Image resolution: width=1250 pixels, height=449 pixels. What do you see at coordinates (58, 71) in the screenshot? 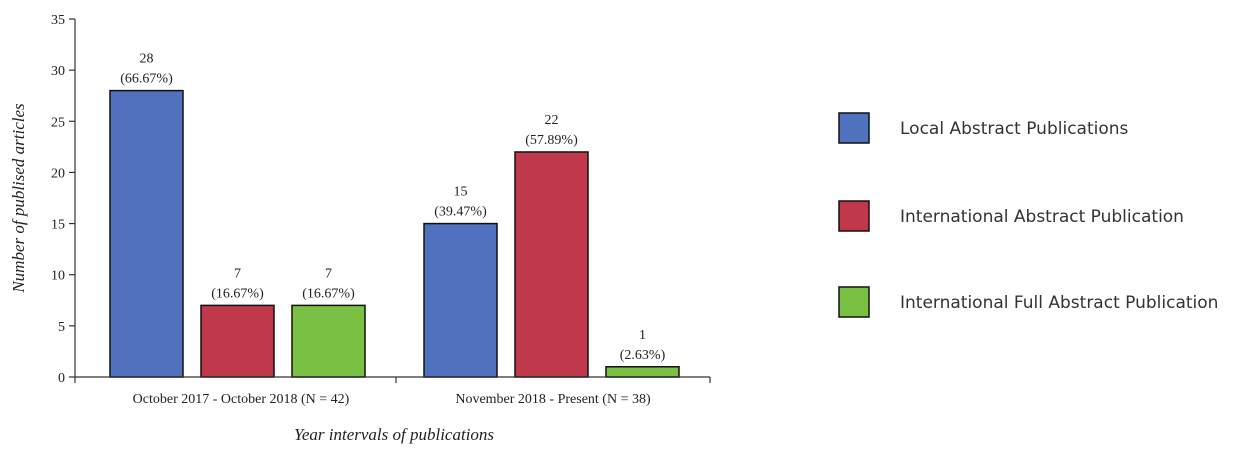
I see `y-tick-label: 30` at bounding box center [58, 71].